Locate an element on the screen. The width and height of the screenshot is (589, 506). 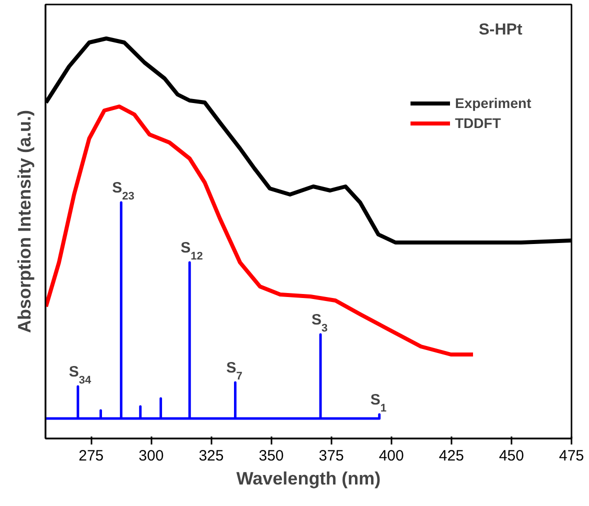
x-axis-title: Wavelength (nm) is located at coordinates (308, 478).